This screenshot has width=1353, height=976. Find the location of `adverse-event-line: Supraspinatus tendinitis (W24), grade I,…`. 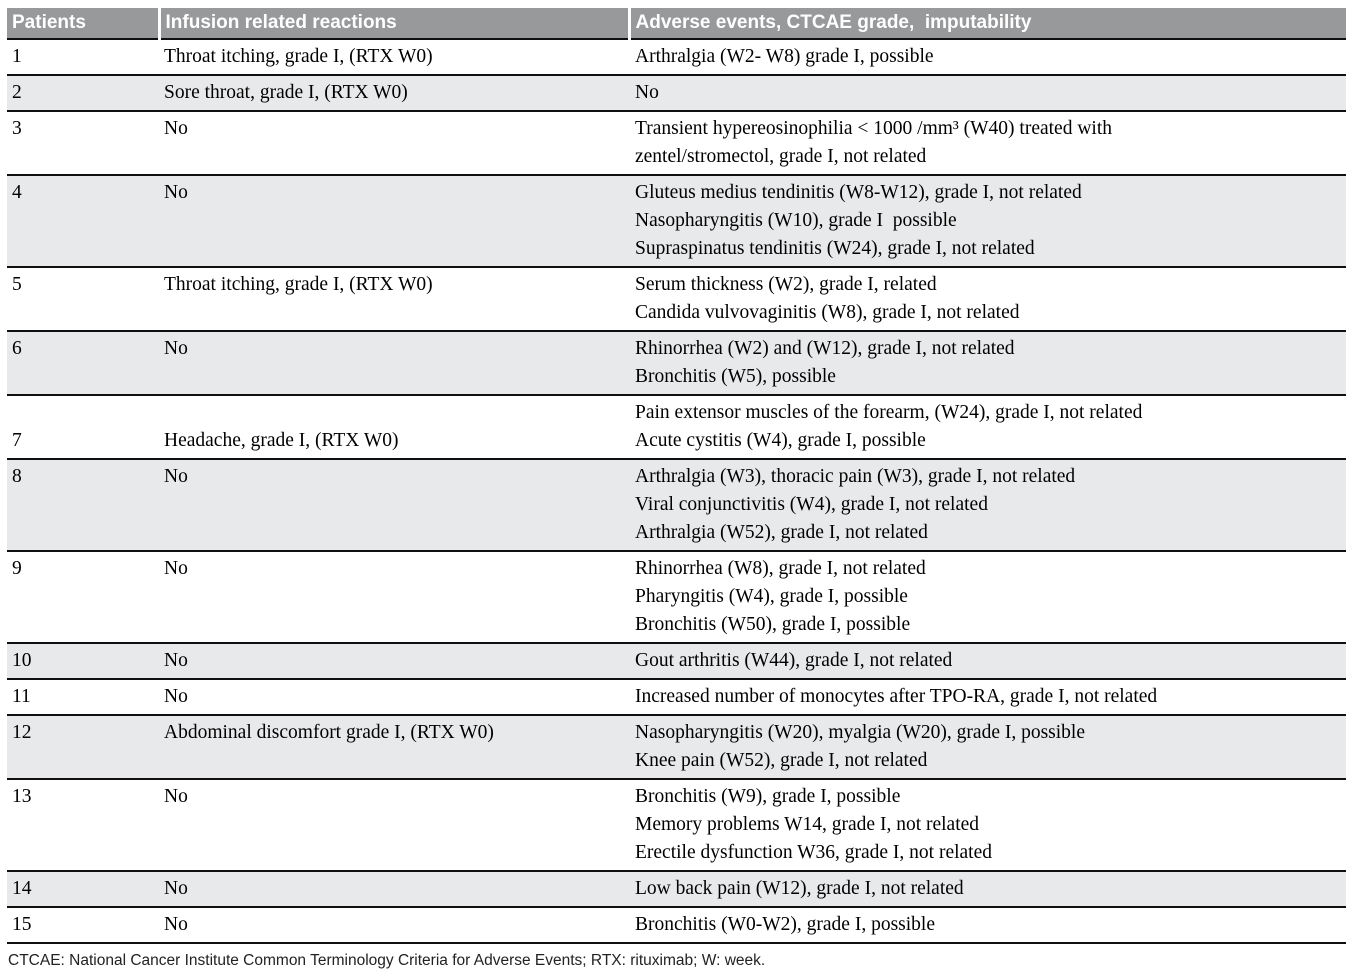

adverse-event-line: Supraspinatus tendinitis (W24), grade I,… is located at coordinates (835, 248).